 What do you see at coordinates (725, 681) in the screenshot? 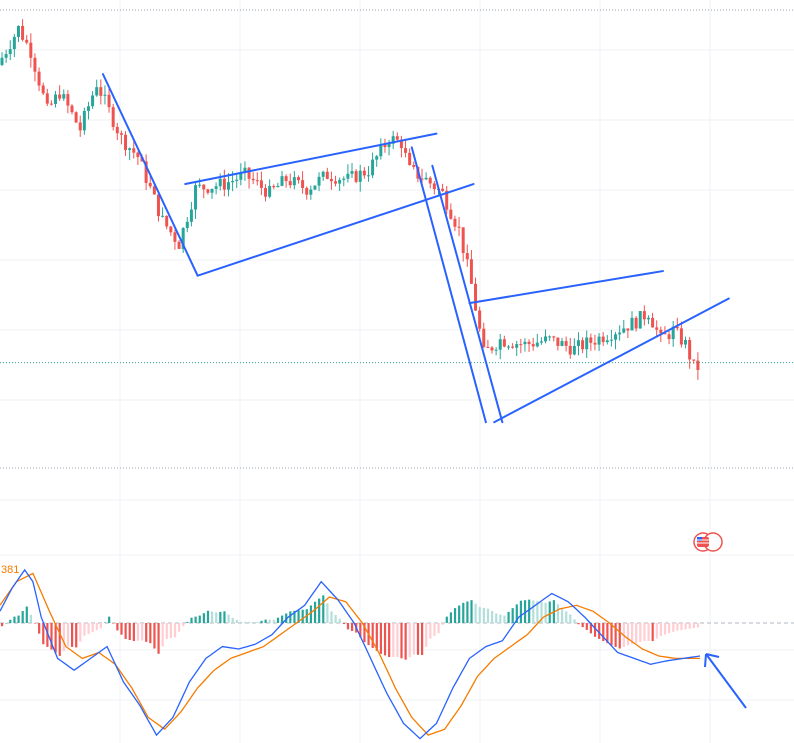
I see `annotation-arrow` at bounding box center [725, 681].